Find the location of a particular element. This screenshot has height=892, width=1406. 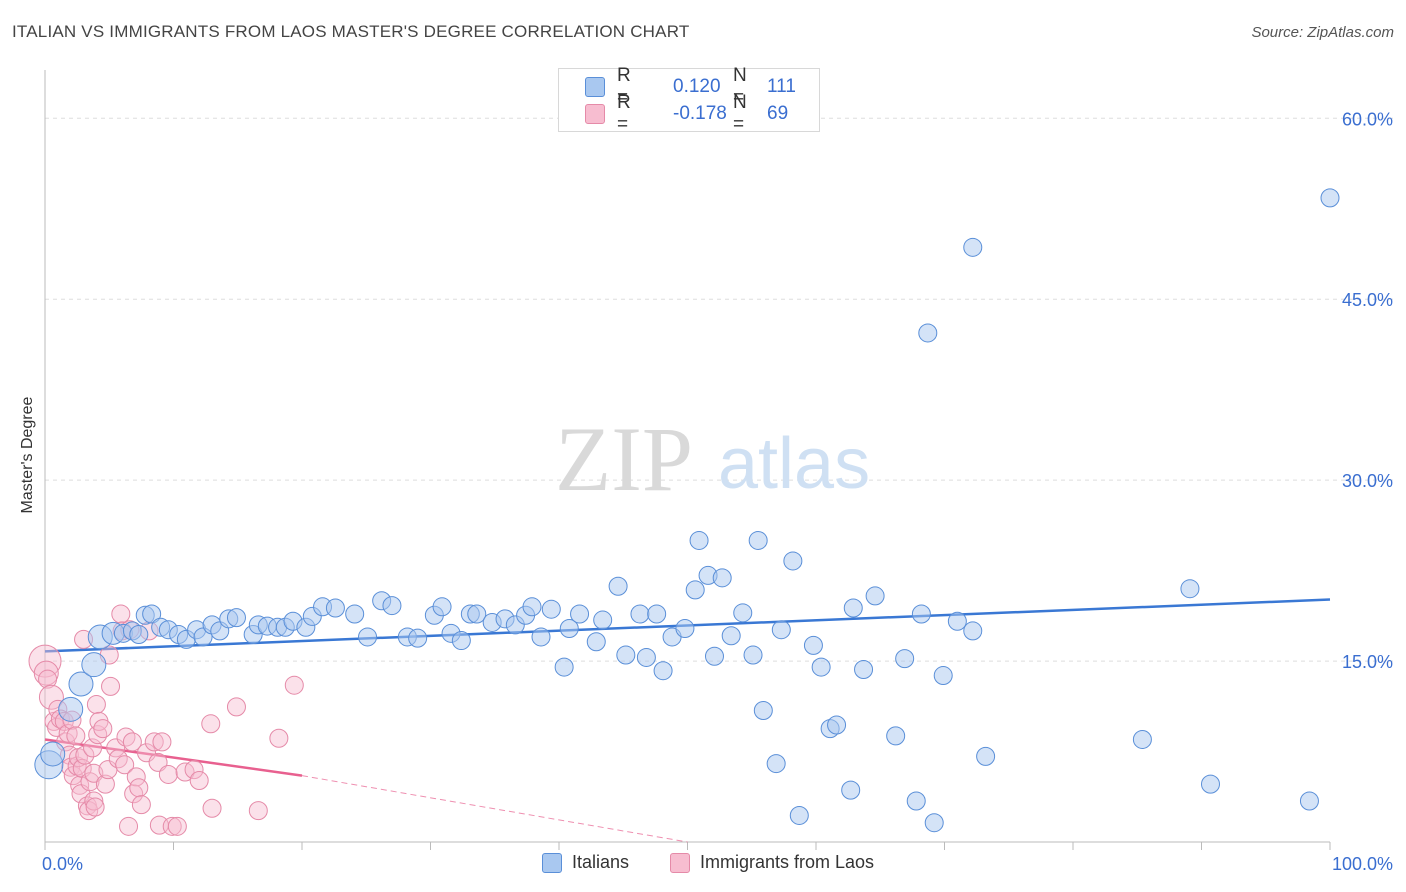

legend-r-value: 0.120 is located at coordinates (697, 86).